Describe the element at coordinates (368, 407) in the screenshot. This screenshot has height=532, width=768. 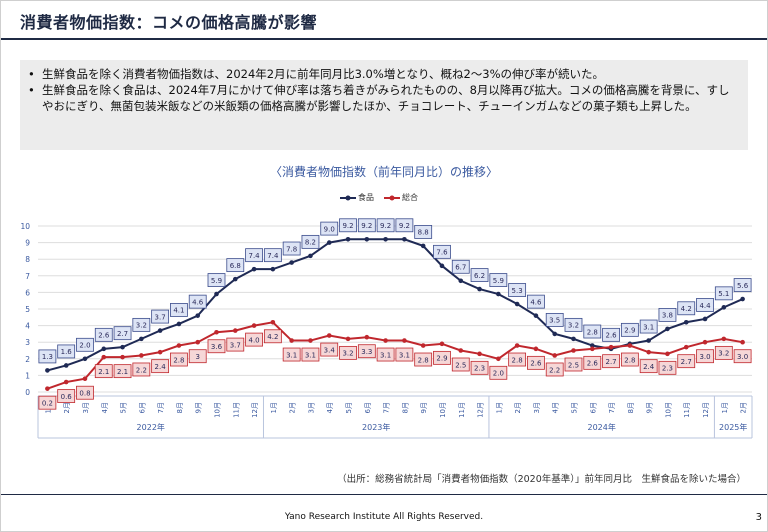
I see `x-tick-label: 6月` at that location.